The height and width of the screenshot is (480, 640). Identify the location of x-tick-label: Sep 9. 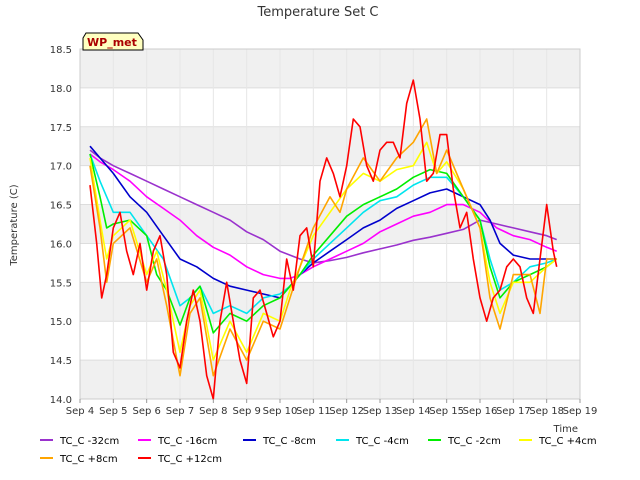
(246, 411).